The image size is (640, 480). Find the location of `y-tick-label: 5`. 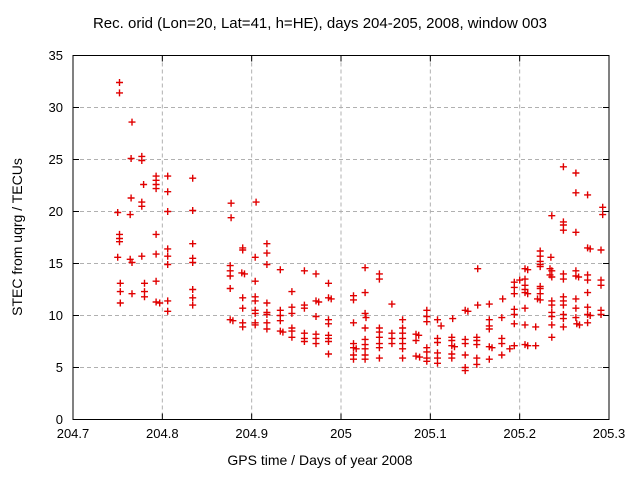

y-tick-label: 5 is located at coordinates (59, 367).